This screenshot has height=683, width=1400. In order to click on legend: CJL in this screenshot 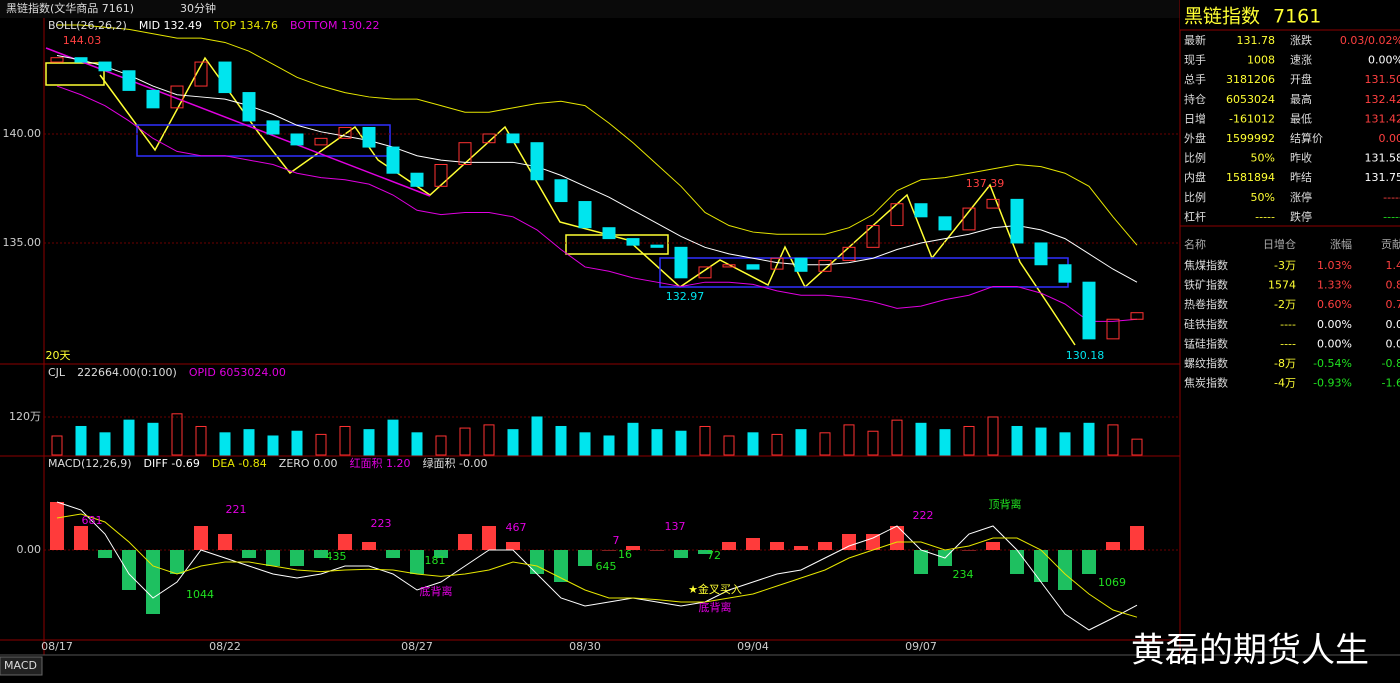, I will do `click(57, 372)`.